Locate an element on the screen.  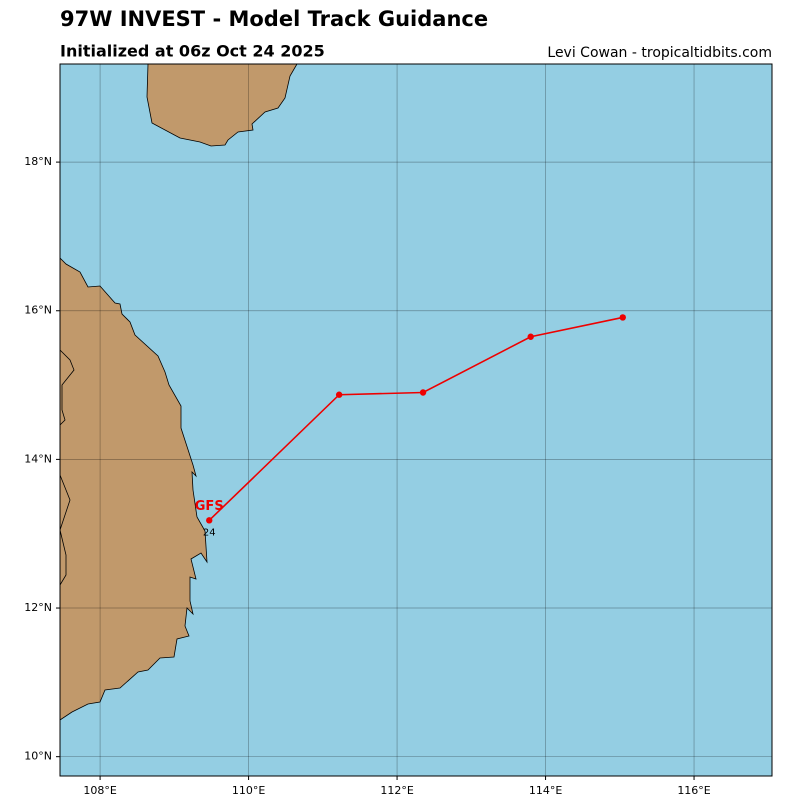
y-tick-label: 14°N is located at coordinates (38, 458).